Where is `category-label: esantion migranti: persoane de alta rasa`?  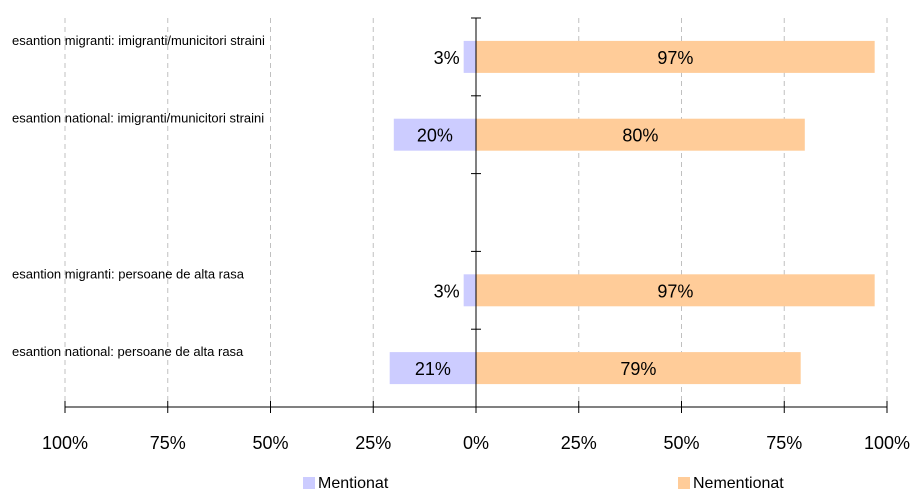 category-label: esantion migranti: persoane de alta rasa is located at coordinates (128, 273).